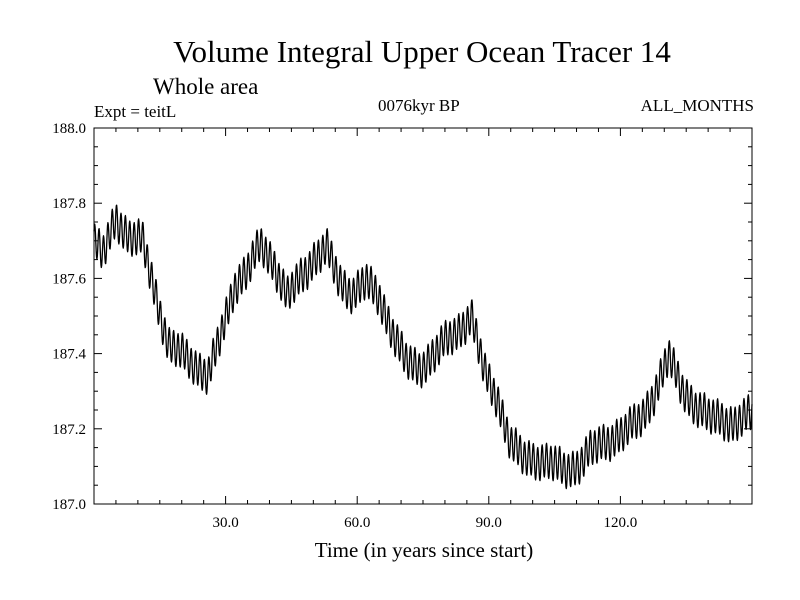  Describe the element at coordinates (697, 105) in the screenshot. I see `months-label: ALL_MONTHS` at that location.